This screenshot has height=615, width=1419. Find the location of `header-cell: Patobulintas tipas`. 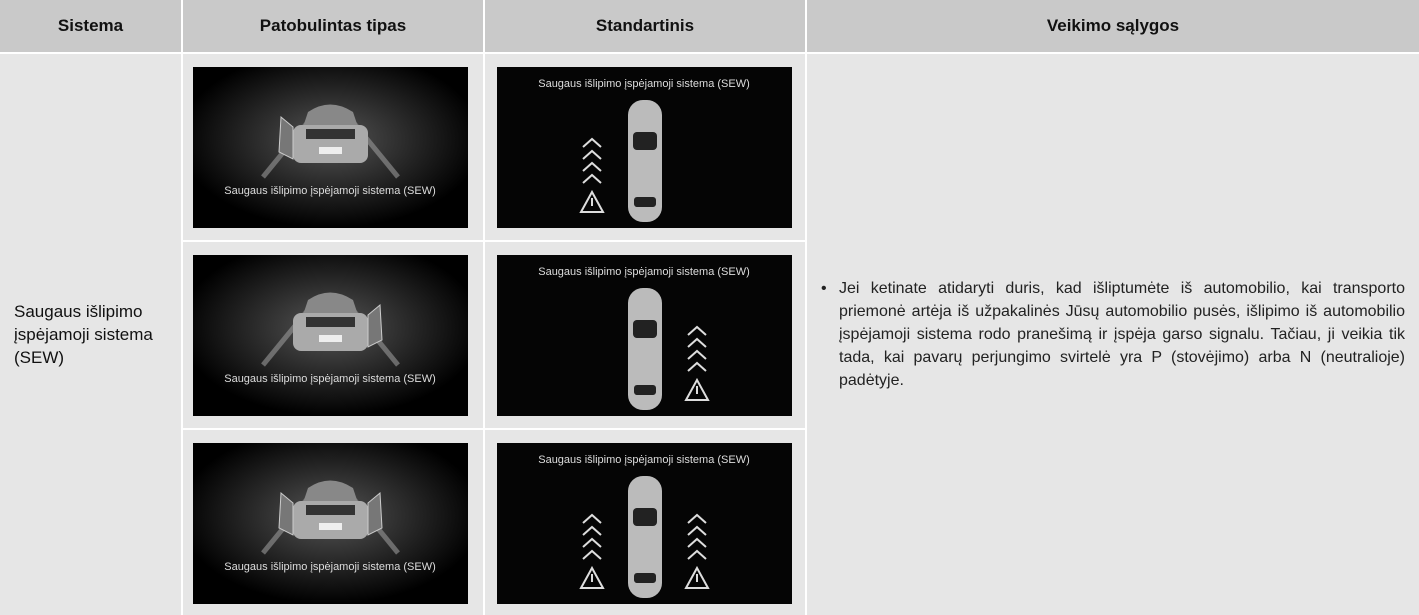

header-cell: Patobulintas tipas is located at coordinates (333, 26).